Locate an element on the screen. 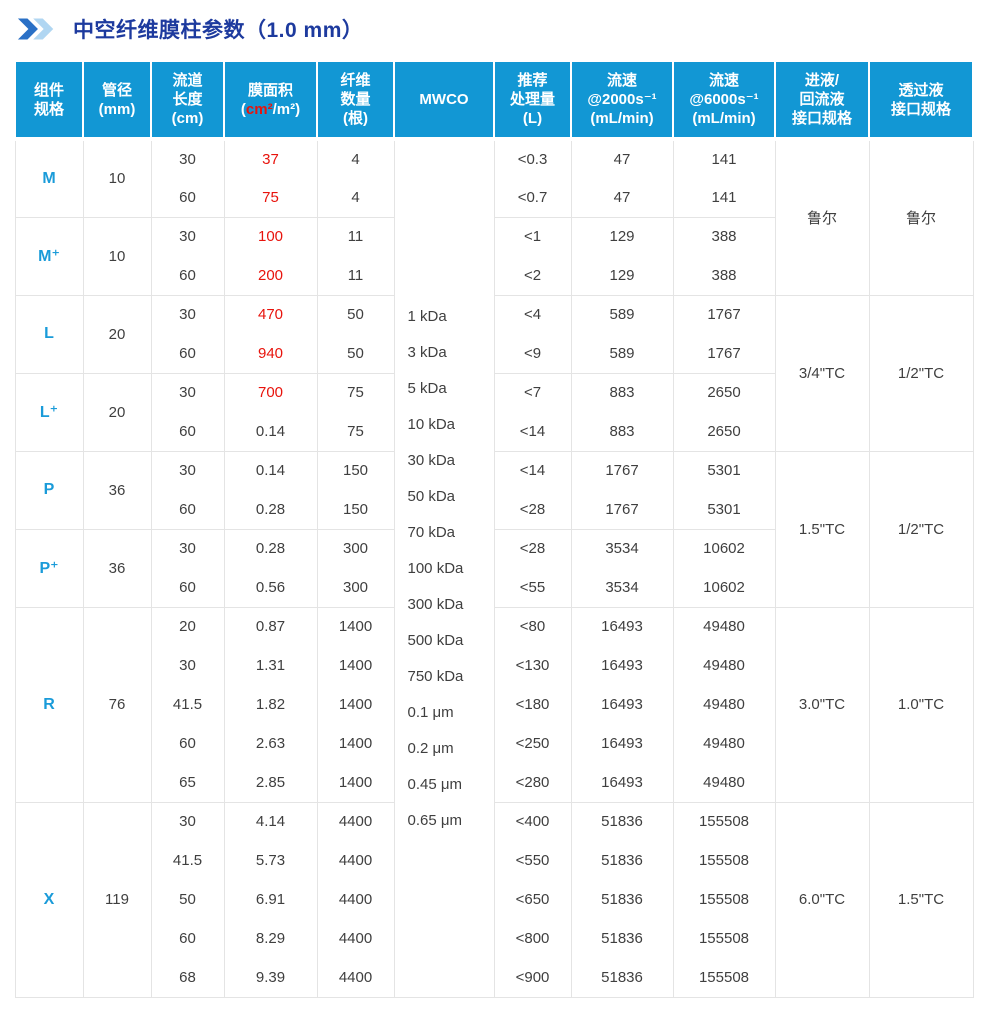 The width and height of the screenshot is (1000, 1016). col-header-inlet: 进液/回流液 接口规格 is located at coordinates (822, 100).